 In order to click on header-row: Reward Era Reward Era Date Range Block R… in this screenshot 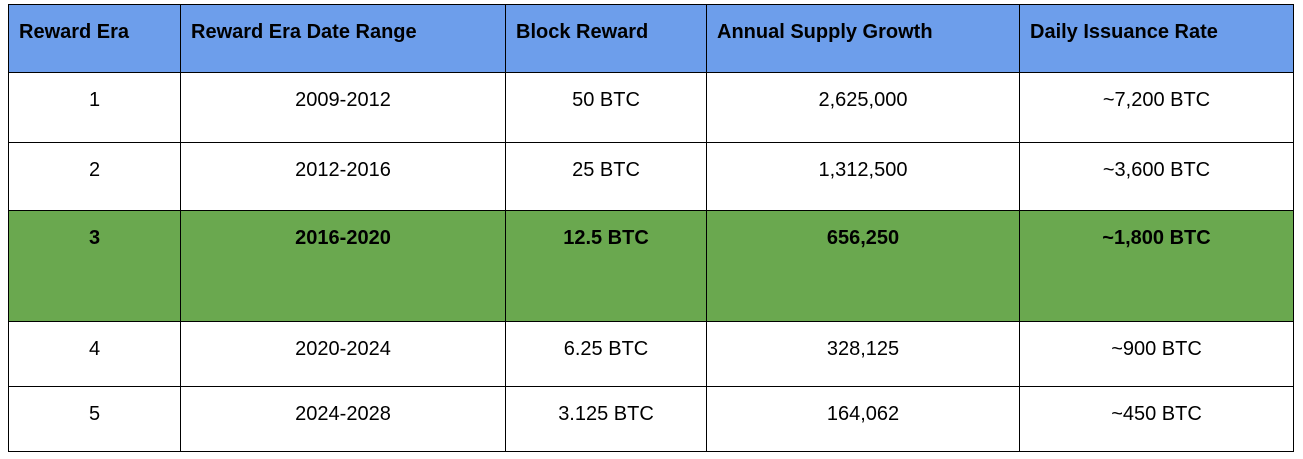, I will do `click(651, 38)`.